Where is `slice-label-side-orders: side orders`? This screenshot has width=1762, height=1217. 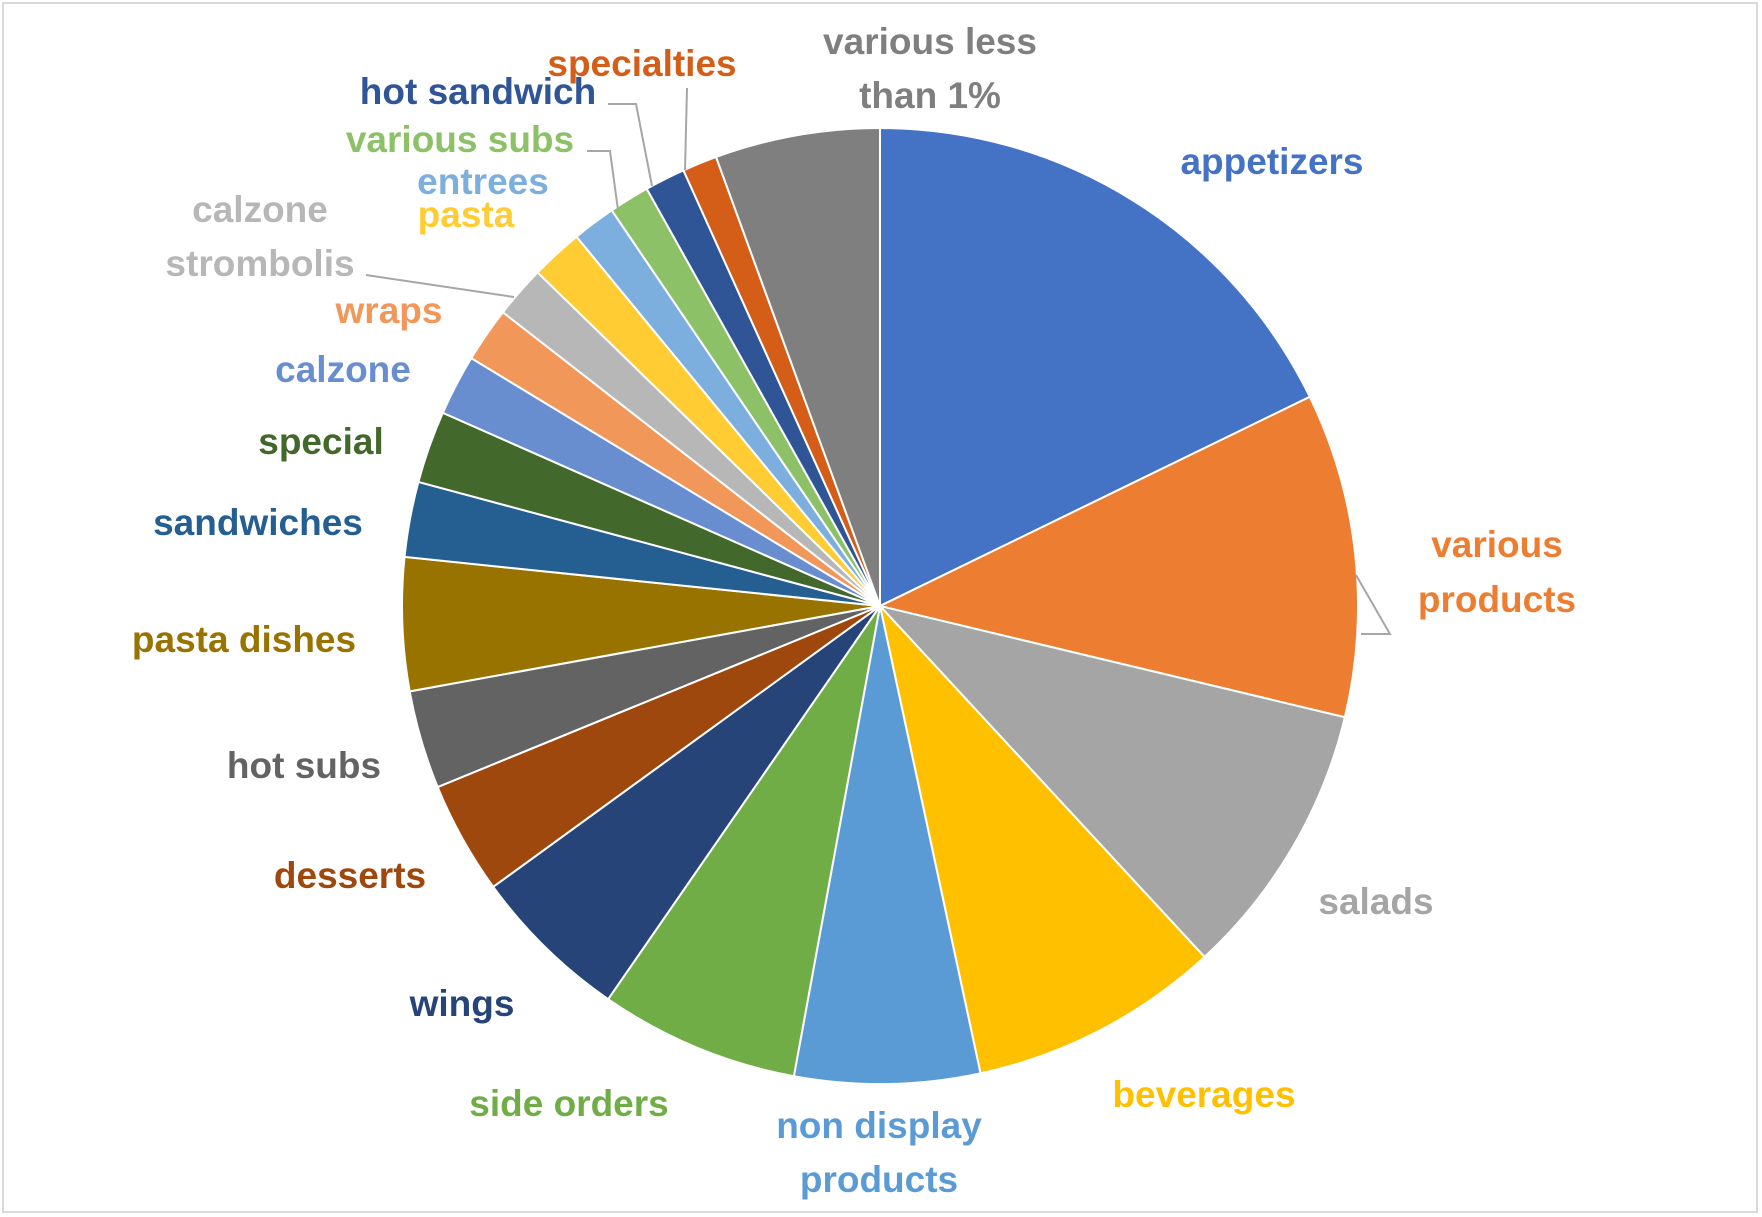
slice-label-side-orders: side orders is located at coordinates (568, 1103).